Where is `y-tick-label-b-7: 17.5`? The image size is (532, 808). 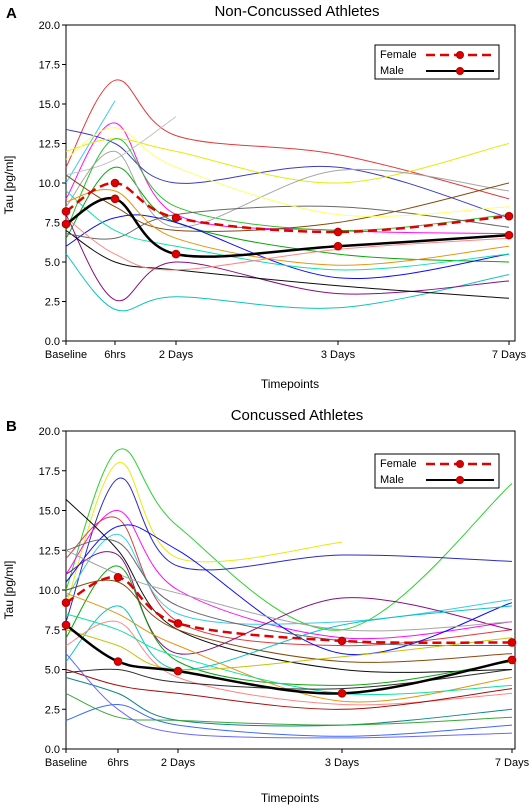 y-tick-label-b-7: 17.5 is located at coordinates (49, 472).